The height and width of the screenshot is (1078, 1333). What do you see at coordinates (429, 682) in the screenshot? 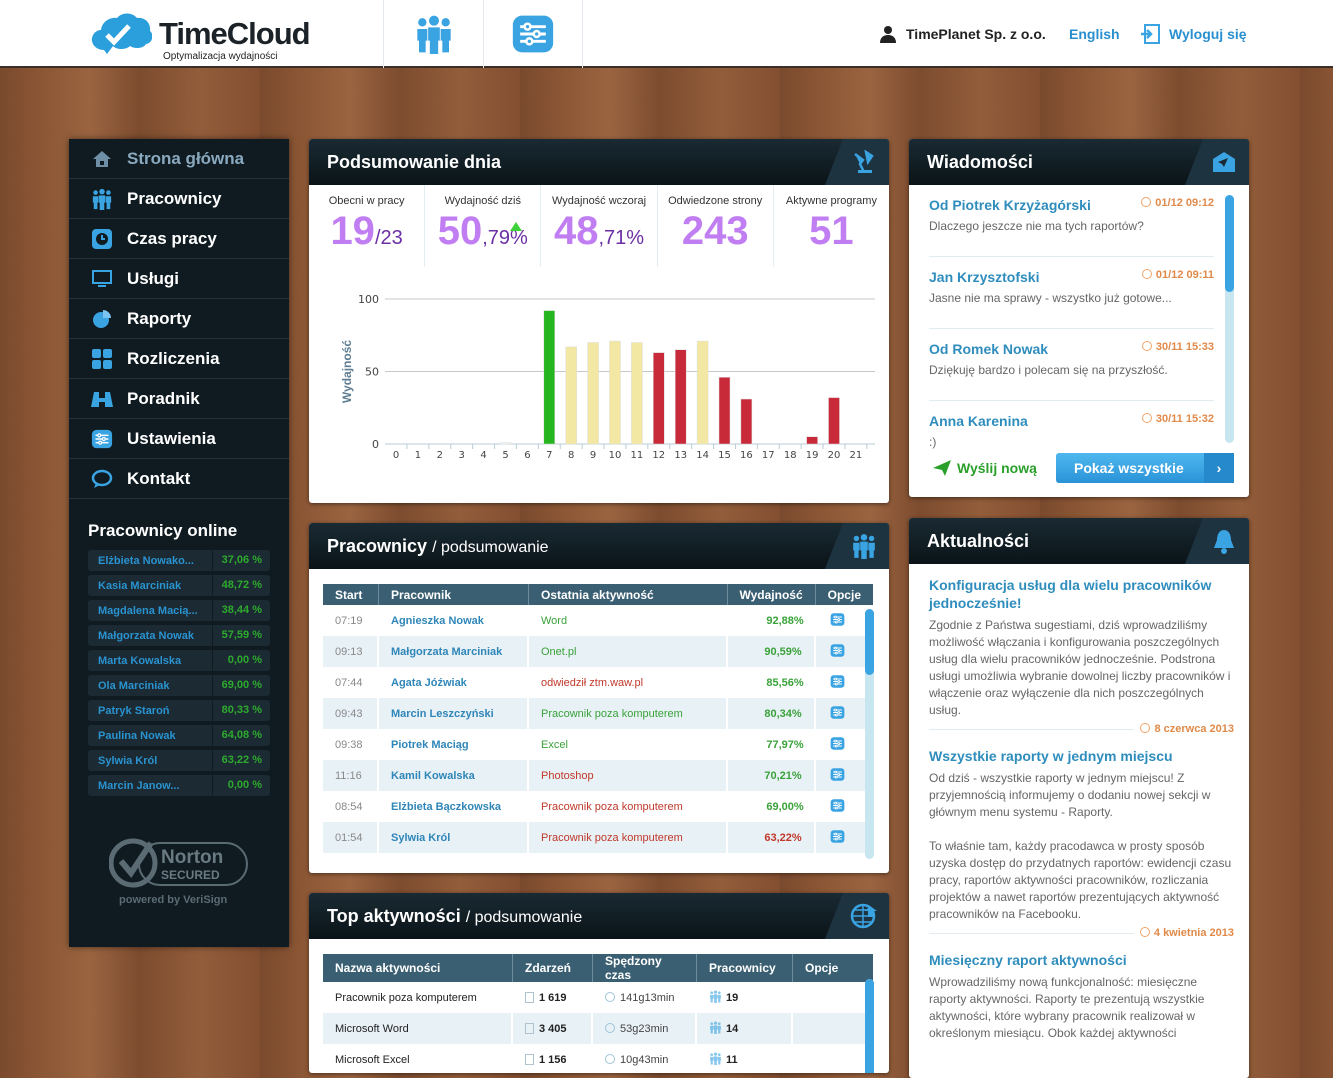
I see `employee-name-link: Agata Jóźwiak` at bounding box center [429, 682].